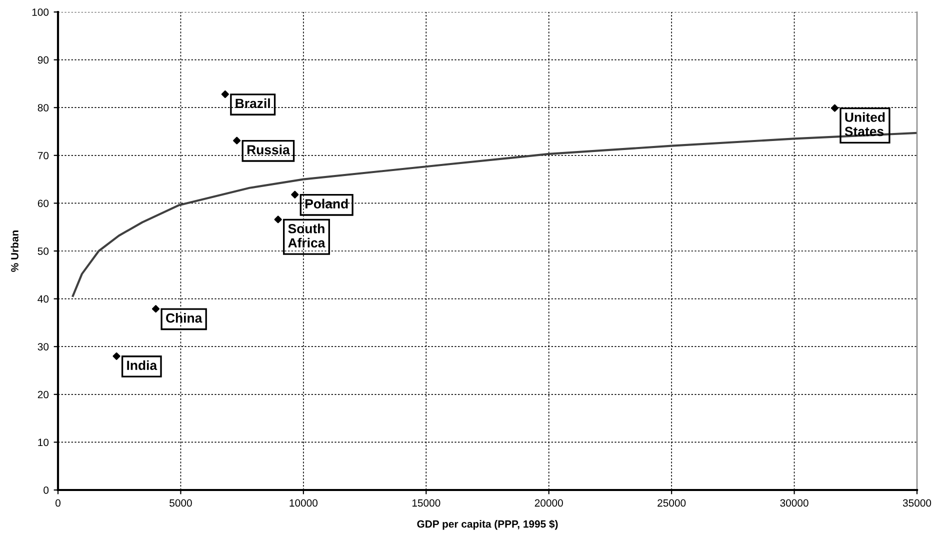 The image size is (937, 542). What do you see at coordinates (917, 503) in the screenshot?
I see `x-tick-label: 35000` at bounding box center [917, 503].